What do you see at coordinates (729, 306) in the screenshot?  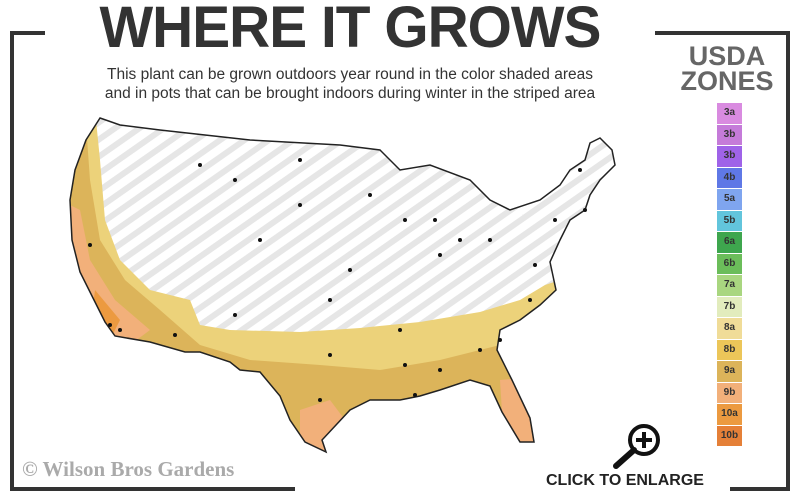 I see `zone-swatch-7b: 7b` at bounding box center [729, 306].